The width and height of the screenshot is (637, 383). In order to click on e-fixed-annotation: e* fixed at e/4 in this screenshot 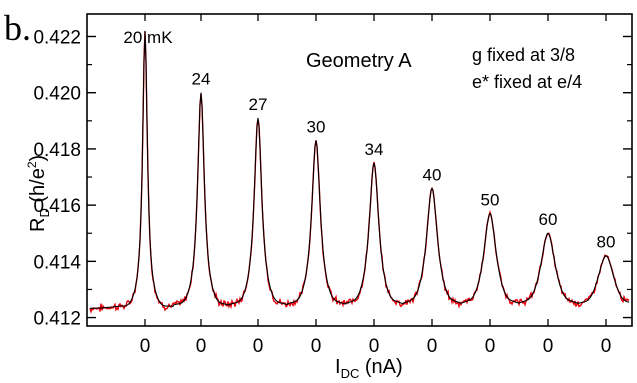, I will do `click(527, 82)`.